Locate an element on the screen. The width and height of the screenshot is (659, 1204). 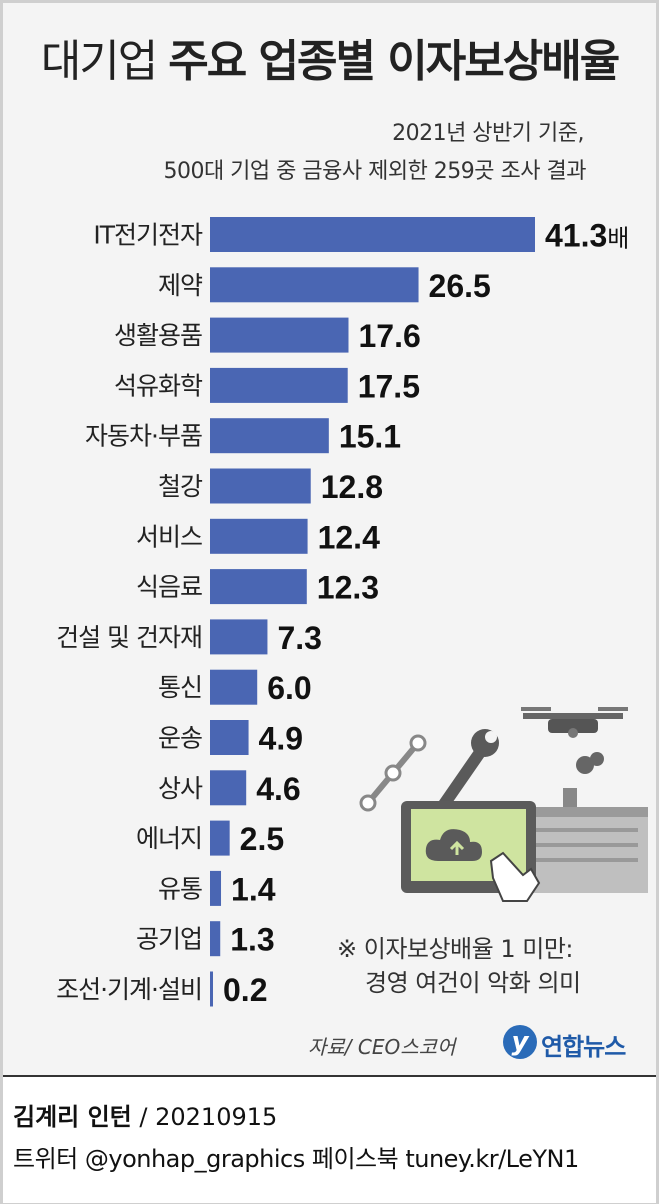
category-label: 서비스 is located at coordinates (169, 536).